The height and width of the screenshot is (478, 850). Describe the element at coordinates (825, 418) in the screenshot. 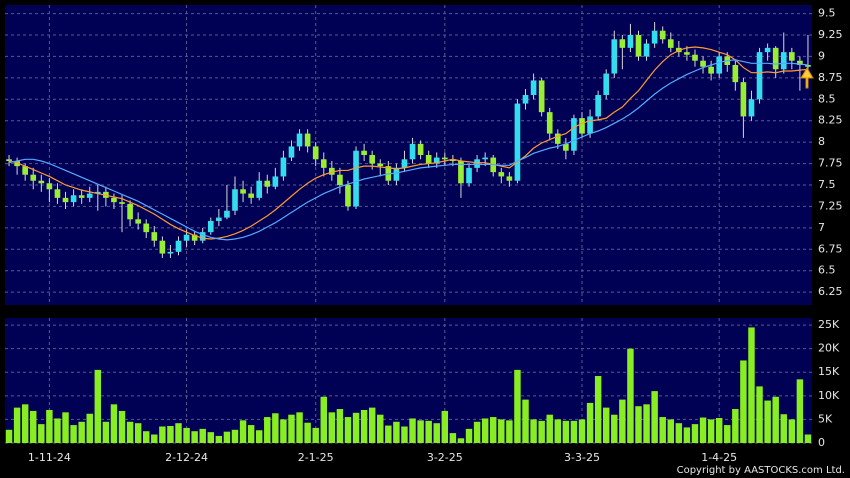

I see `y-tick-label: 5K` at that location.